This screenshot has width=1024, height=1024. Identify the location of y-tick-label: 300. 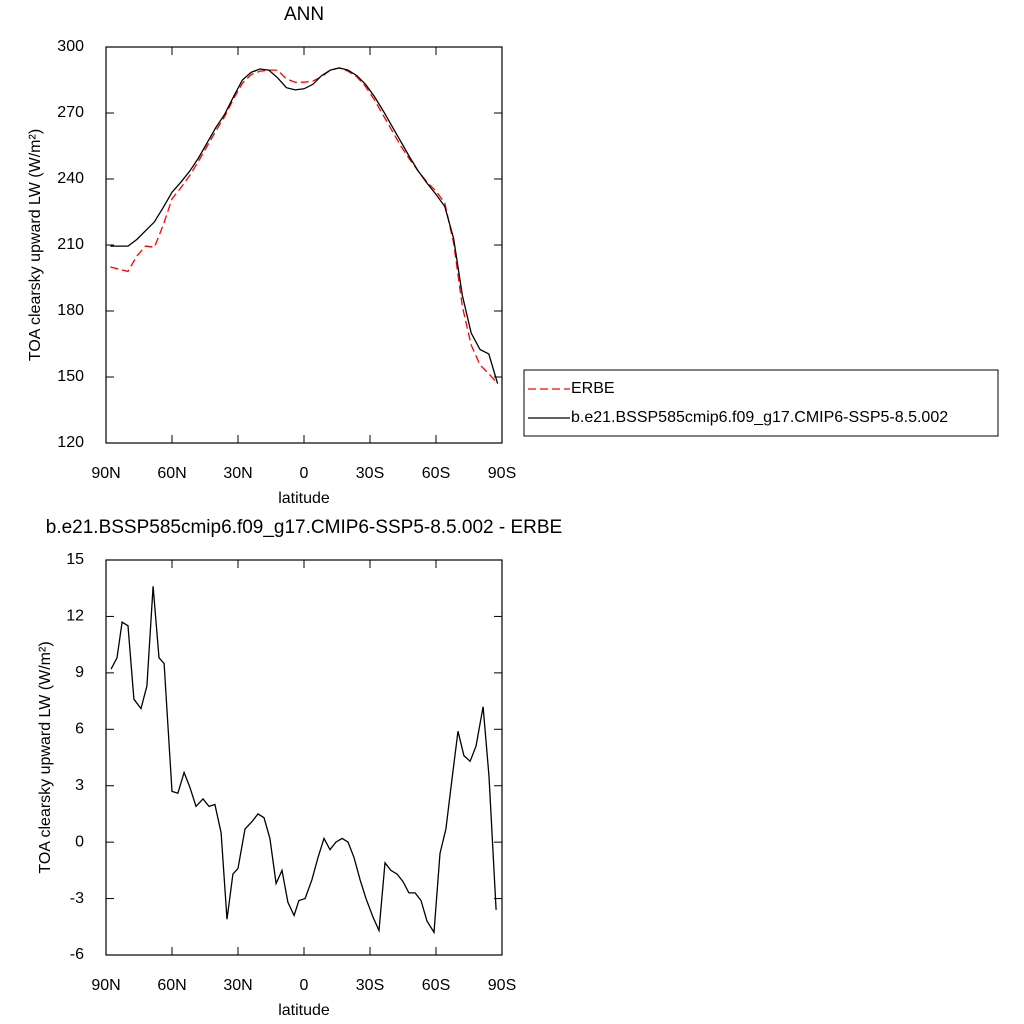
(70, 46).